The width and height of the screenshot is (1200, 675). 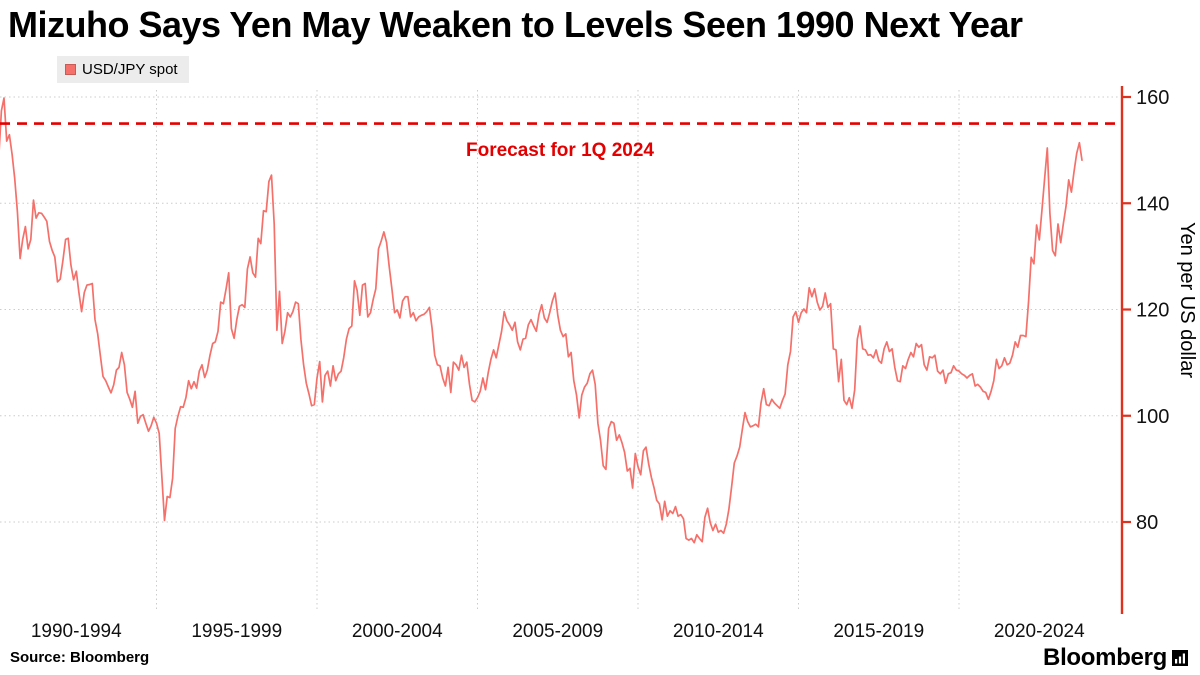 I want to click on forecast-annotation: Forecast for 1Q 2024, so click(x=560, y=150).